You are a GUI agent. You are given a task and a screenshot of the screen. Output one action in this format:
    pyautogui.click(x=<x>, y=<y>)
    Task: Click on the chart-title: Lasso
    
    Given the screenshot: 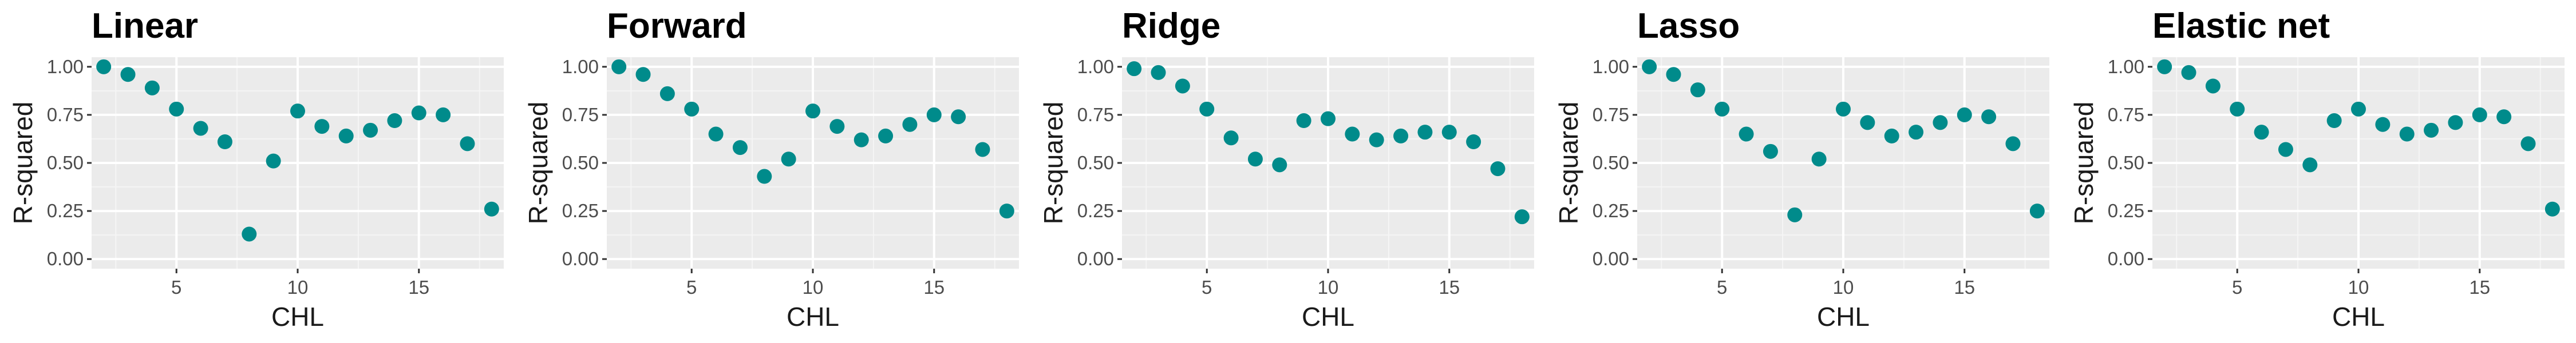 What is the action you would take?
    pyautogui.click(x=1688, y=26)
    